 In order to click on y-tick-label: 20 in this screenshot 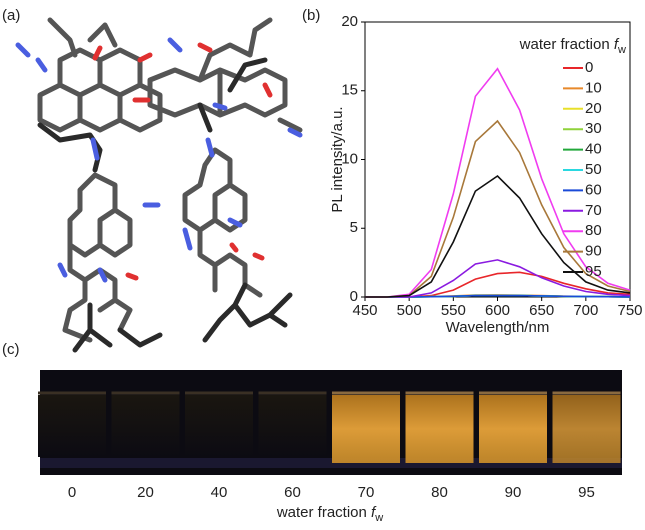, I will do `click(349, 21)`.